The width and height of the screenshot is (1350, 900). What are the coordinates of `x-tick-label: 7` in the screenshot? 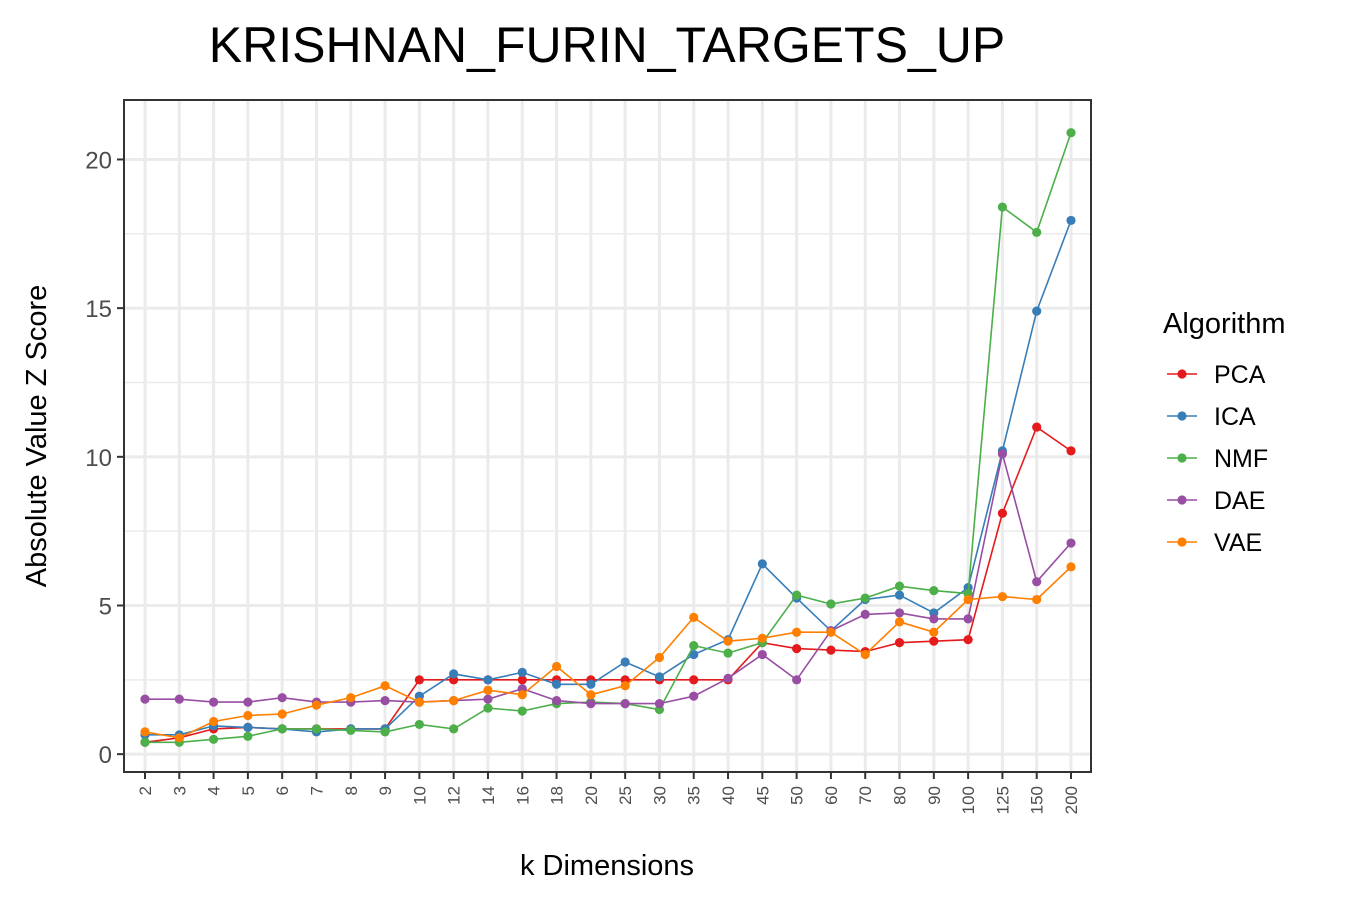 It's located at (316, 790).